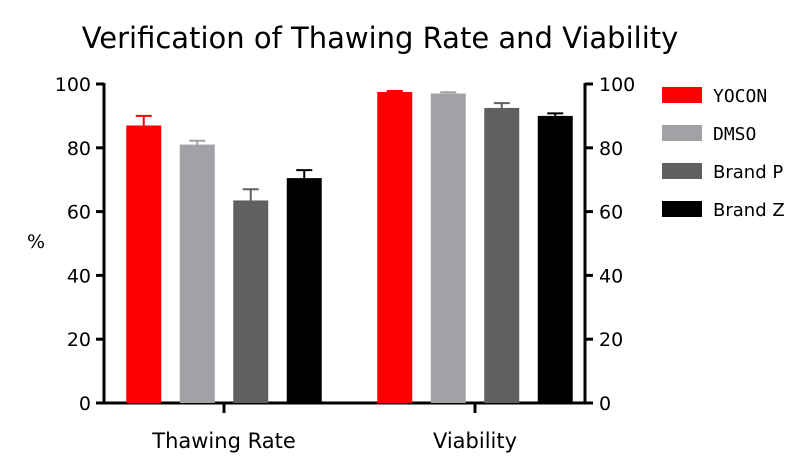 This screenshot has height=471, width=800. I want to click on right-tick-label: 80, so click(611, 149).